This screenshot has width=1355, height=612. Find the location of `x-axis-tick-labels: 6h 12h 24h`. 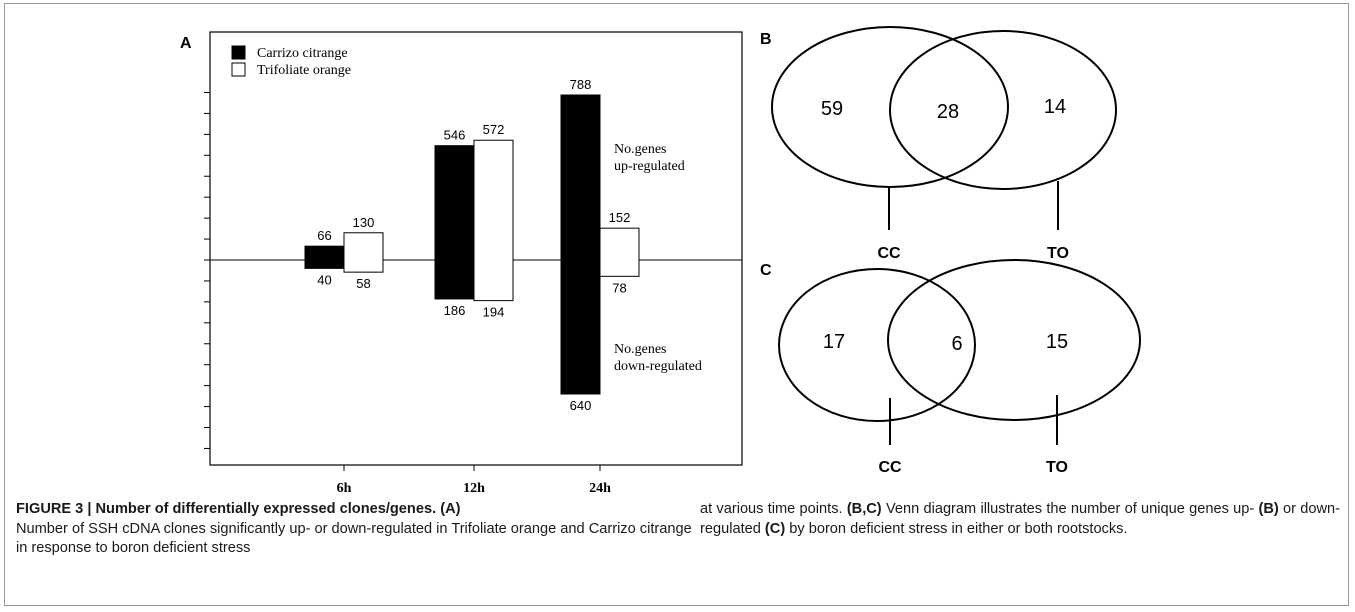

x-axis-tick-labels: 6h 12h 24h is located at coordinates (474, 480).